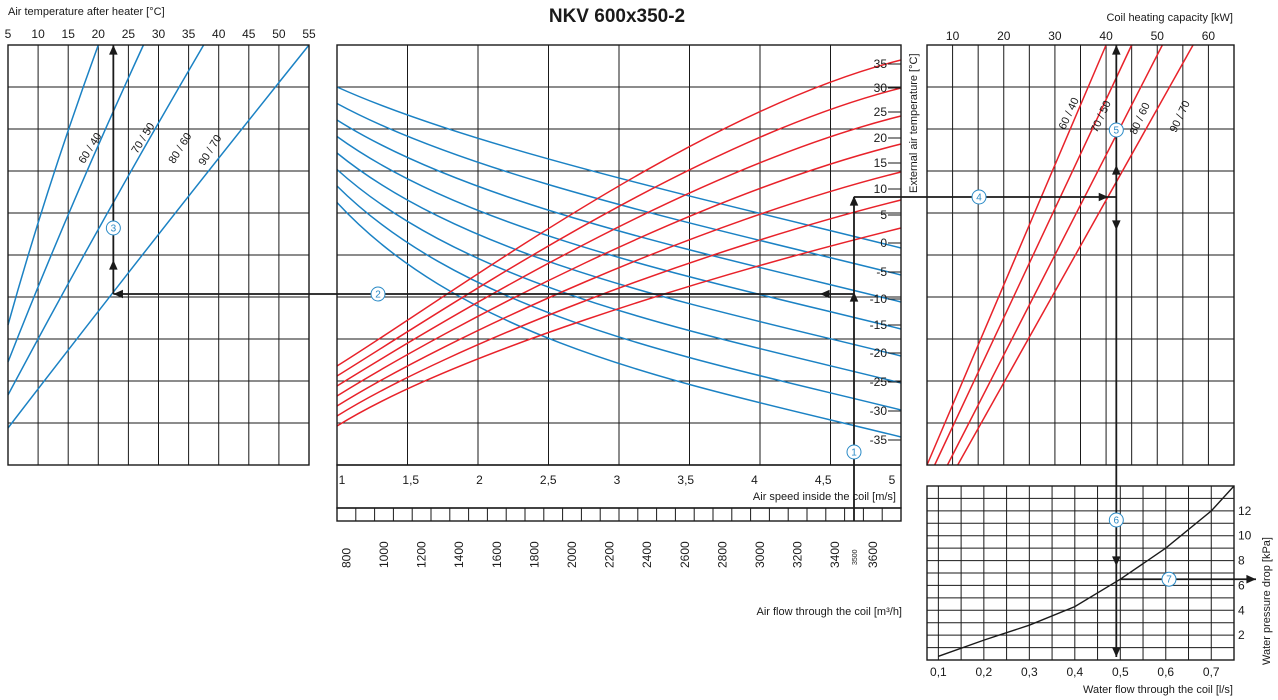 The image size is (1278, 700). I want to click on left-x-tick: 45, so click(249, 34).